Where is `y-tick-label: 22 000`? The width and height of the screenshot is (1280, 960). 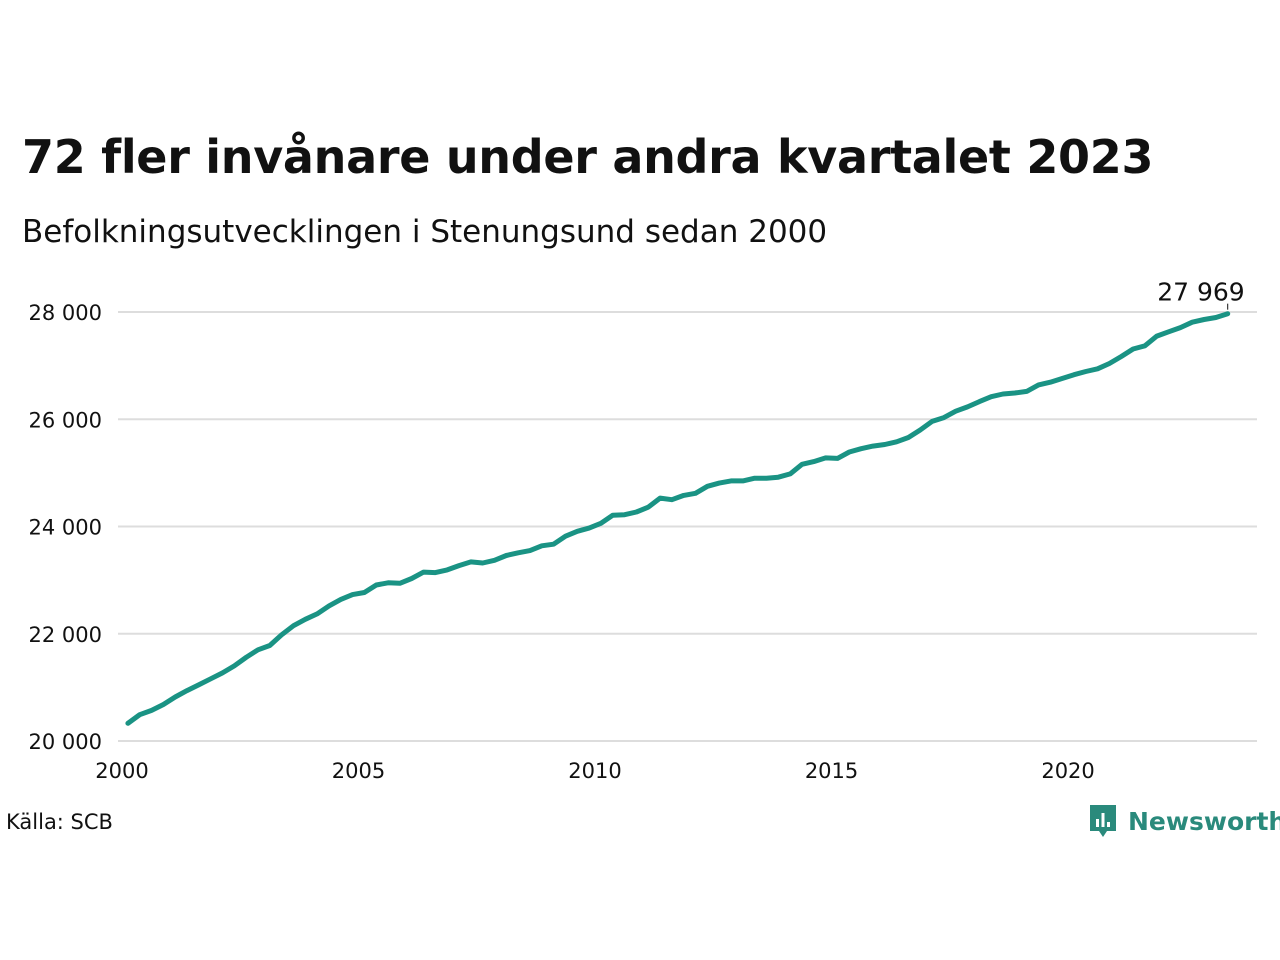 y-tick-label: 22 000 is located at coordinates (65, 635).